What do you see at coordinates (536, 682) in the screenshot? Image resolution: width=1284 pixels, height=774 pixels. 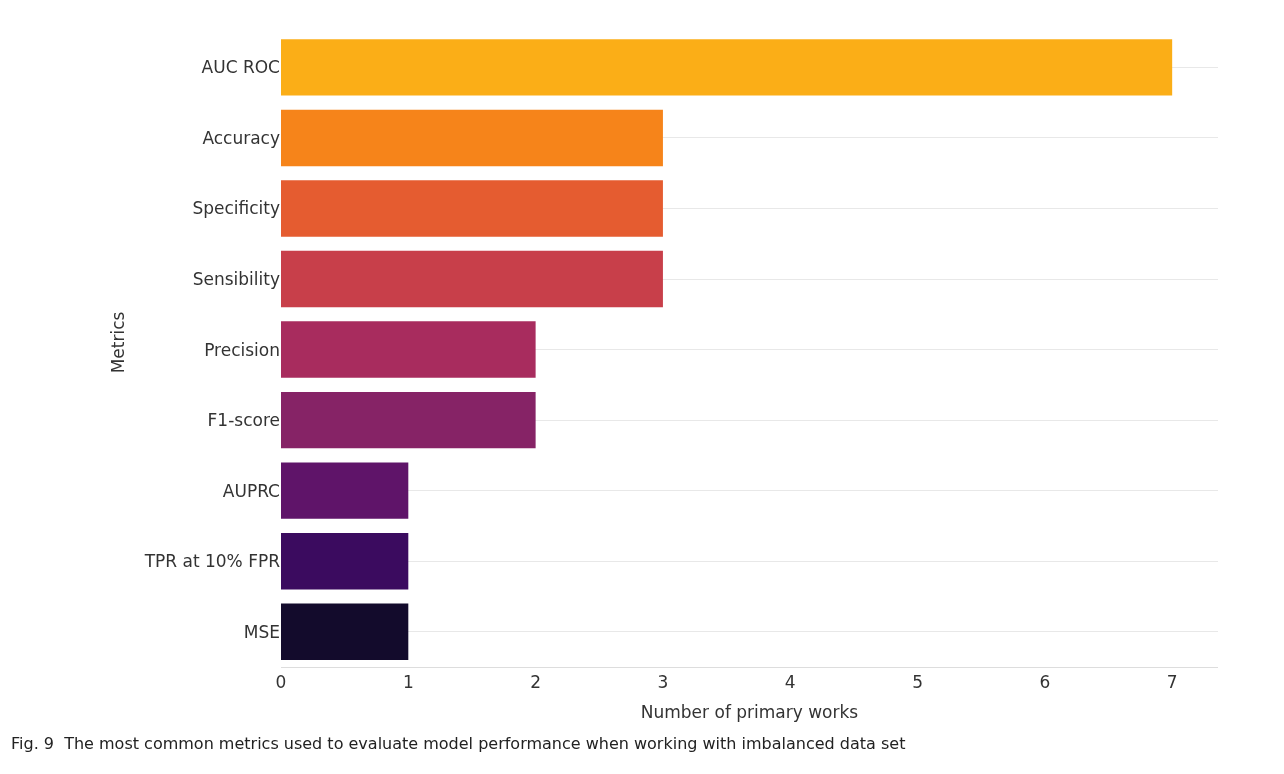 I see `x-tick-label: 2` at bounding box center [536, 682].